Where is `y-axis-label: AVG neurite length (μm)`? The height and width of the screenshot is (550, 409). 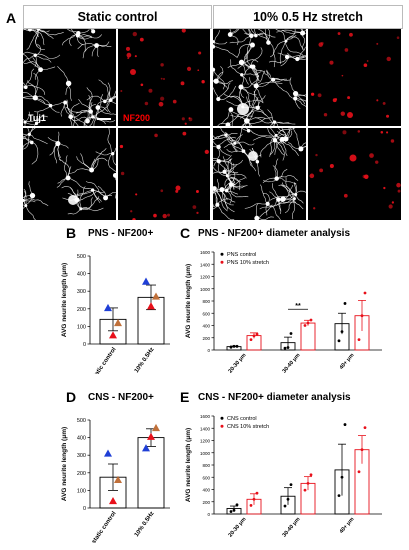
y-axis-label: AVG neurite length (μm) is located at coordinates (64, 300).